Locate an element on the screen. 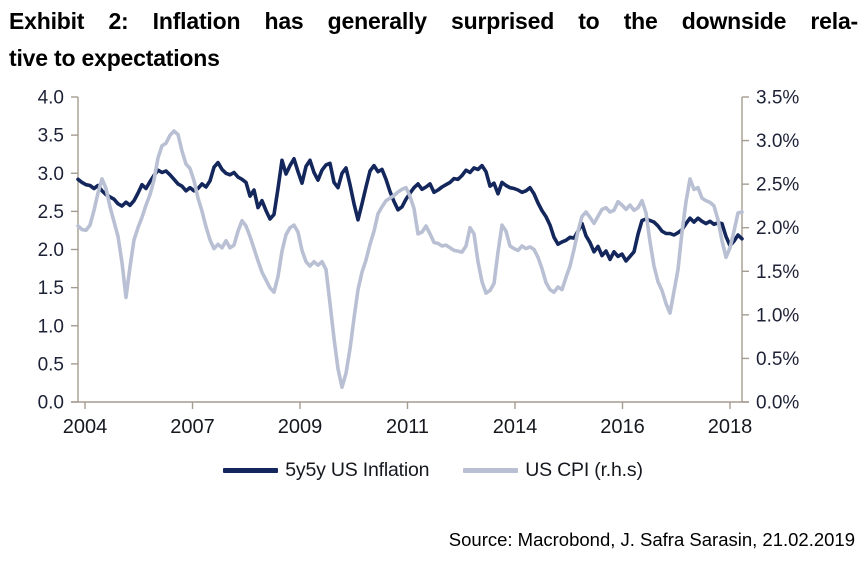 This screenshot has width=866, height=574. legend-swatch-gray-line is located at coordinates (491, 470).